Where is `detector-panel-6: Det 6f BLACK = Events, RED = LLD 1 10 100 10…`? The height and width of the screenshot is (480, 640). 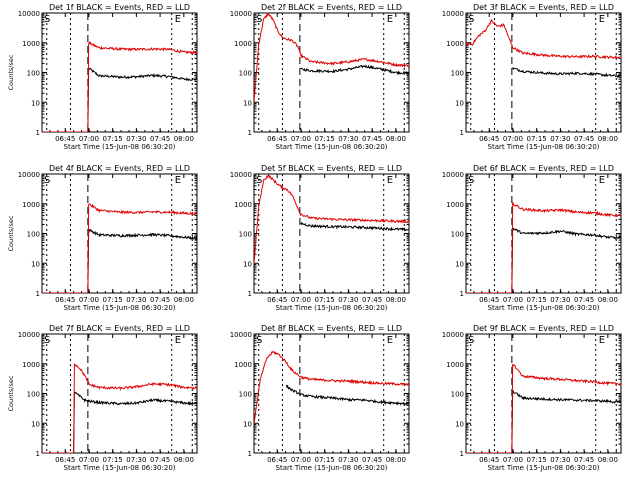
detector-panel-6: Det 6f BLACK = Events, RED = LLD 1 10 100 10… is located at coordinates (532, 238).